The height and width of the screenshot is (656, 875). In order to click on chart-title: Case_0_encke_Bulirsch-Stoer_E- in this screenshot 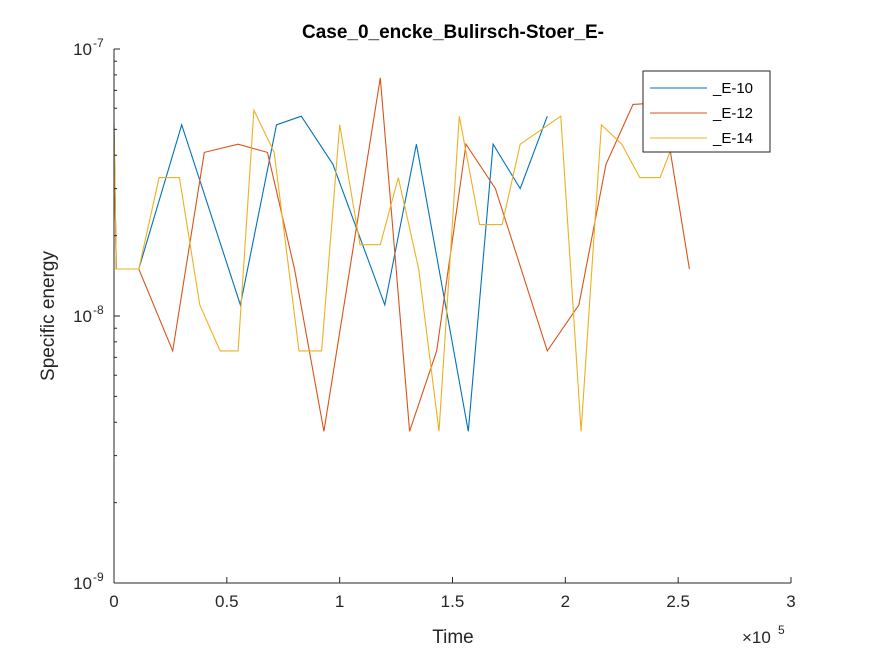, I will do `click(453, 32)`.